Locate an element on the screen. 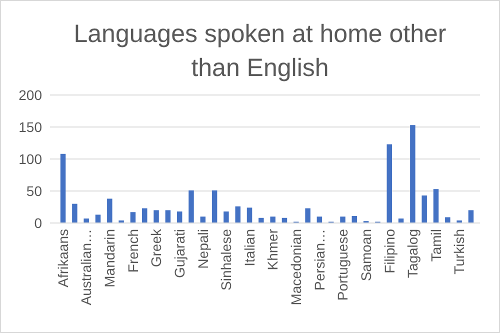  x-tick-label: Greek is located at coordinates (156, 248).